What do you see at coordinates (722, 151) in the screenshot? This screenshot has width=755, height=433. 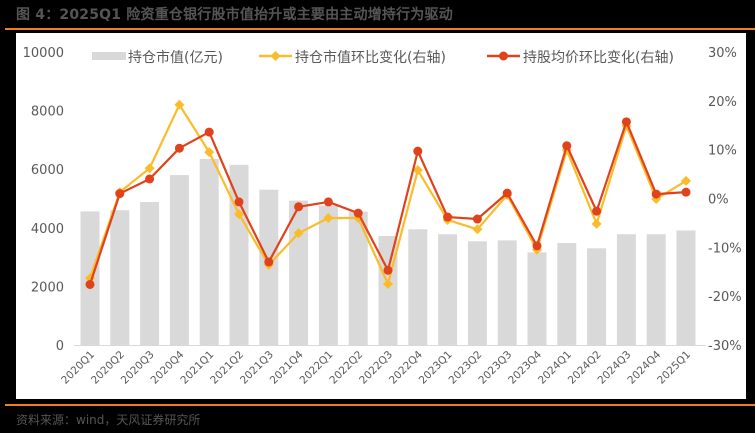 I see `right-axis-tick: 10%` at bounding box center [722, 151].